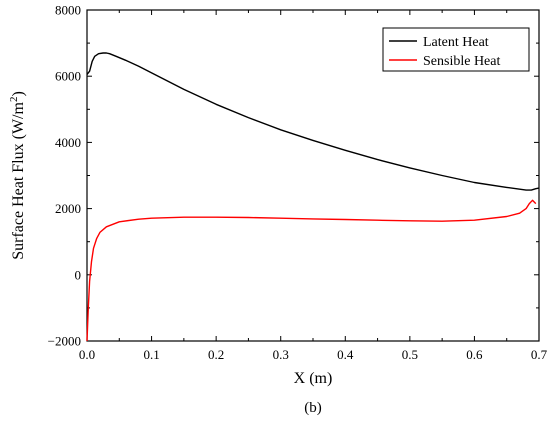  Describe the element at coordinates (151, 354) in the screenshot. I see `x-tick-label: 0.1` at that location.